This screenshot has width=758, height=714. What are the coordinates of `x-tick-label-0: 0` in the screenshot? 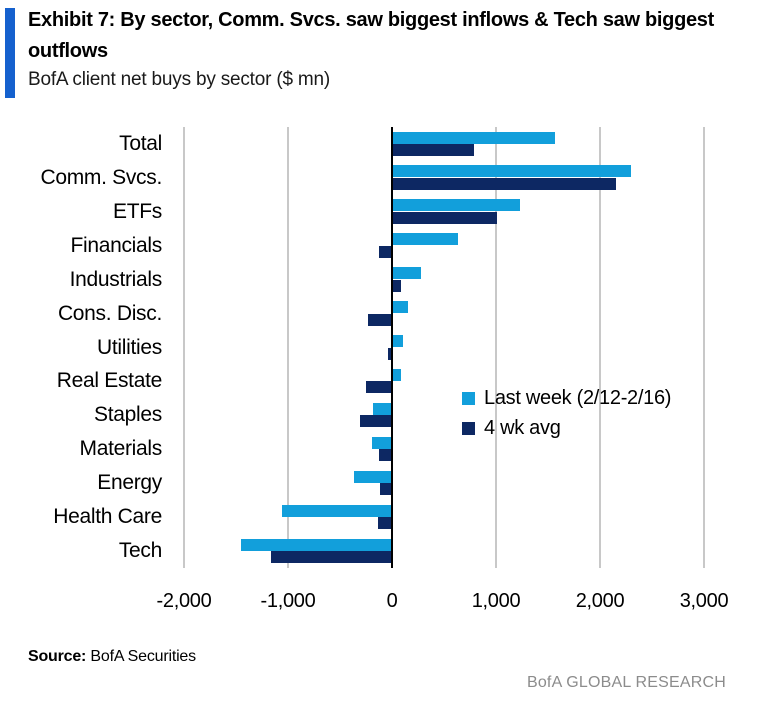 It's located at (392, 601).